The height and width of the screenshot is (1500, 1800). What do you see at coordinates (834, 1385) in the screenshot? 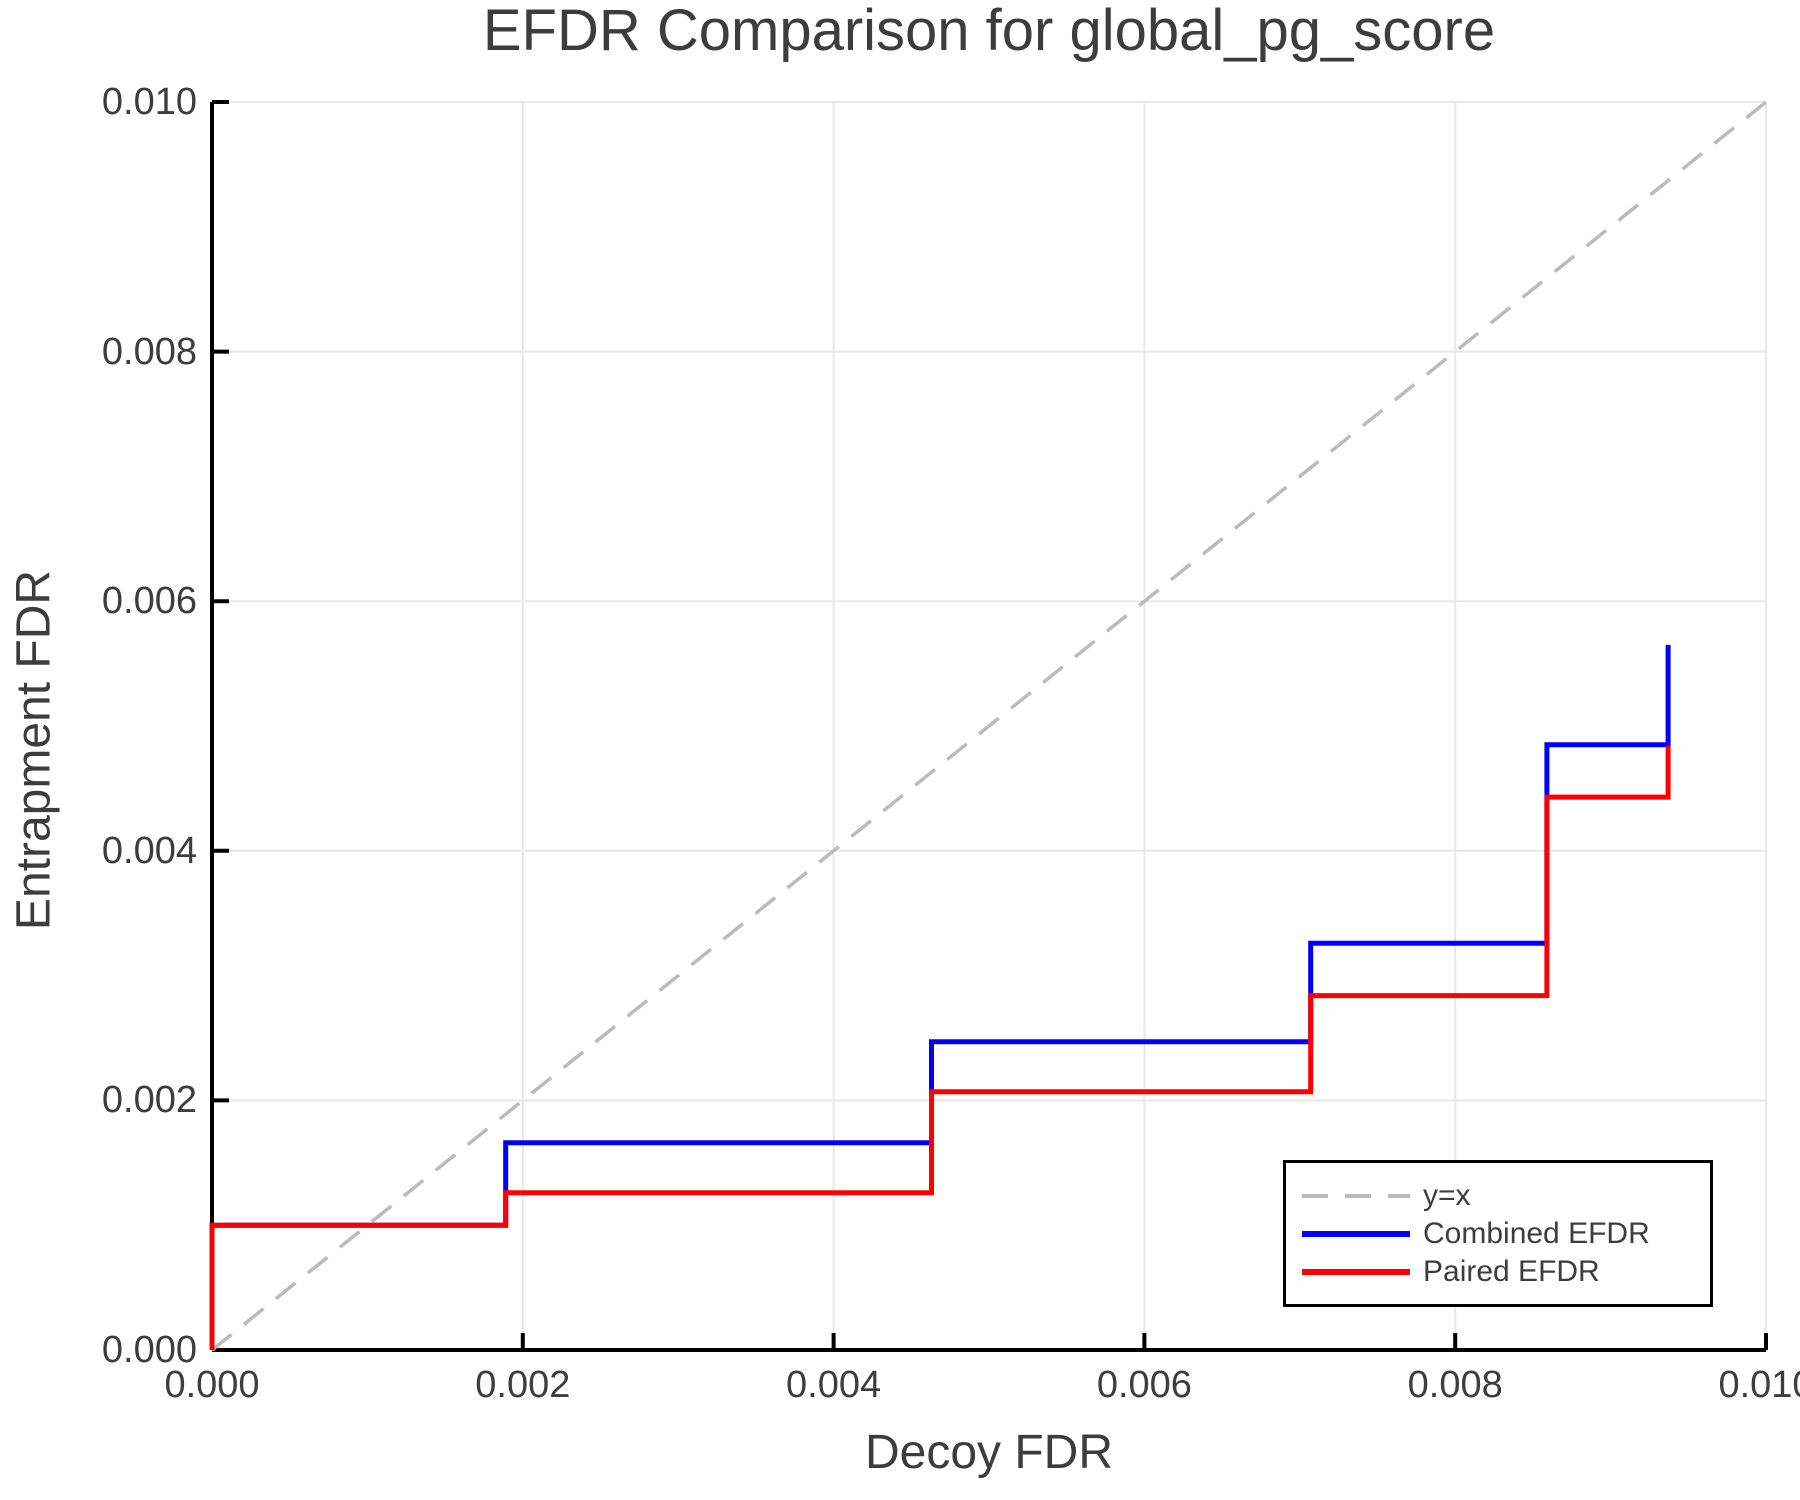
I see `x-tick-label: 0.004` at bounding box center [834, 1385].